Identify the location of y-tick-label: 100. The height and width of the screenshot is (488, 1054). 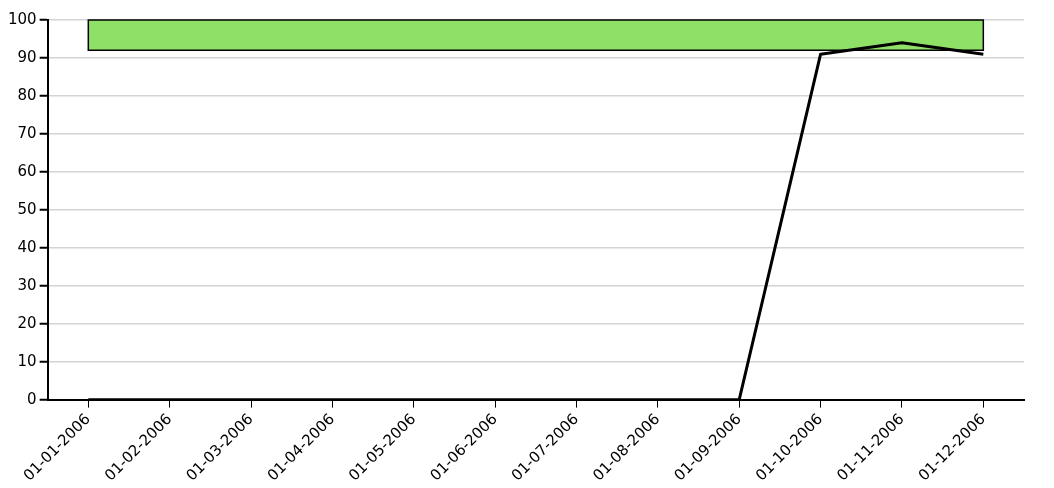
(22, 18).